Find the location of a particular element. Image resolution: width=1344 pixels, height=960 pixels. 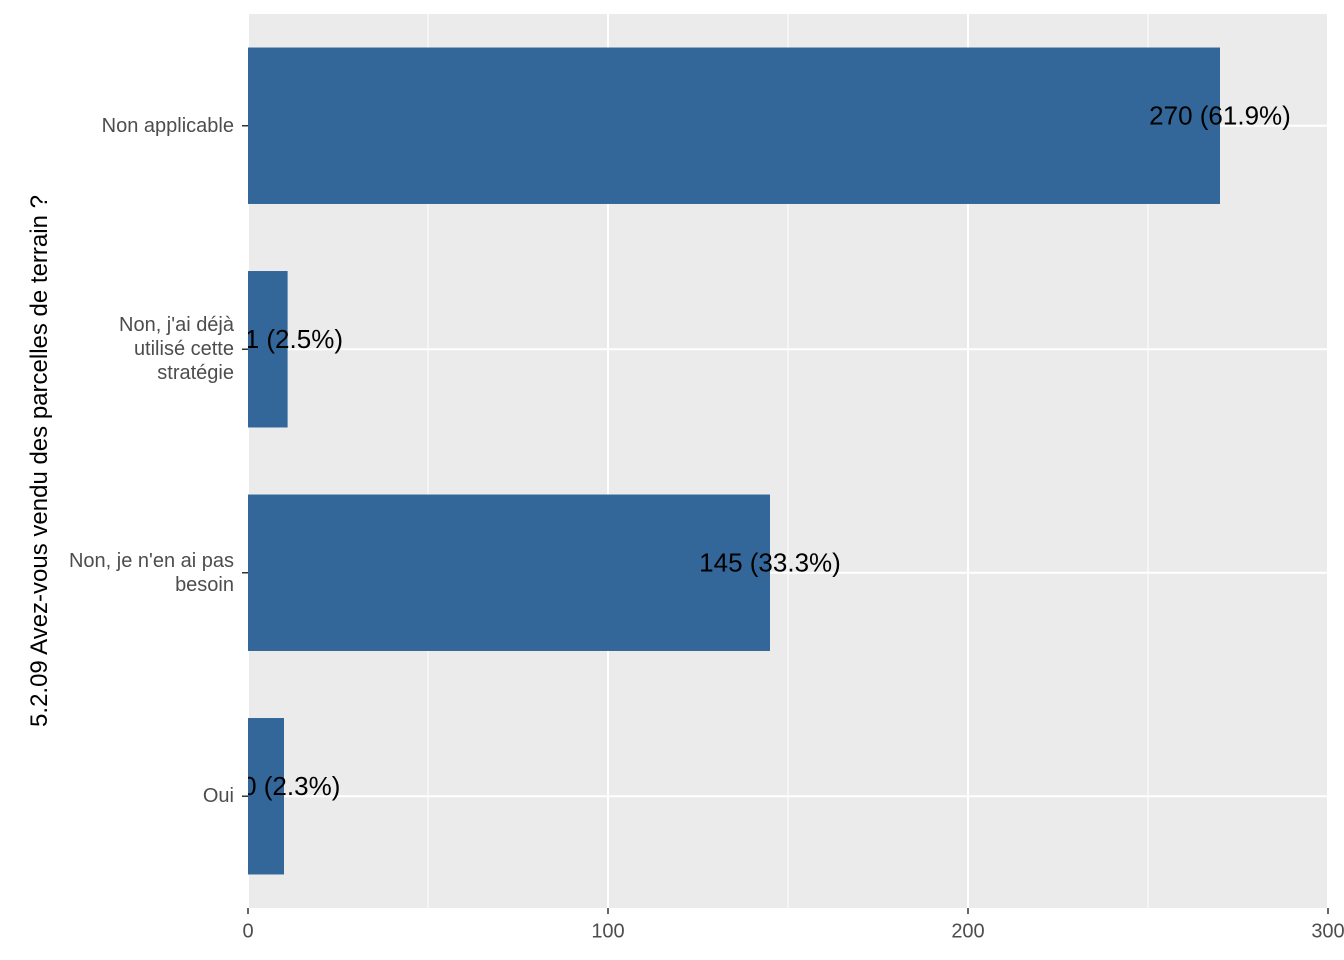

value-label: 145 (33.3%) is located at coordinates (770, 563).